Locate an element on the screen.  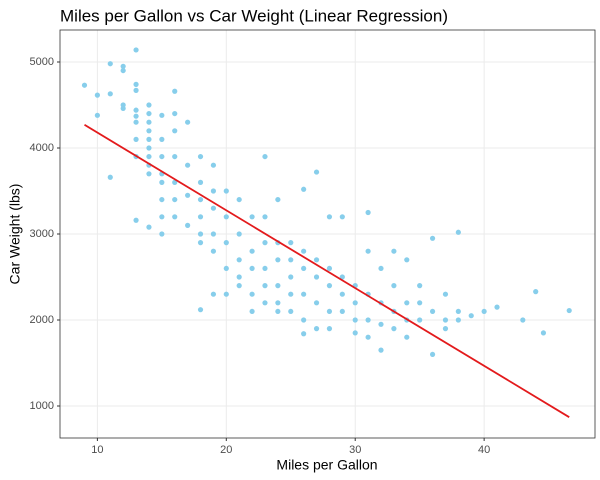
y-tick-label: 1000 is located at coordinates (42, 406).